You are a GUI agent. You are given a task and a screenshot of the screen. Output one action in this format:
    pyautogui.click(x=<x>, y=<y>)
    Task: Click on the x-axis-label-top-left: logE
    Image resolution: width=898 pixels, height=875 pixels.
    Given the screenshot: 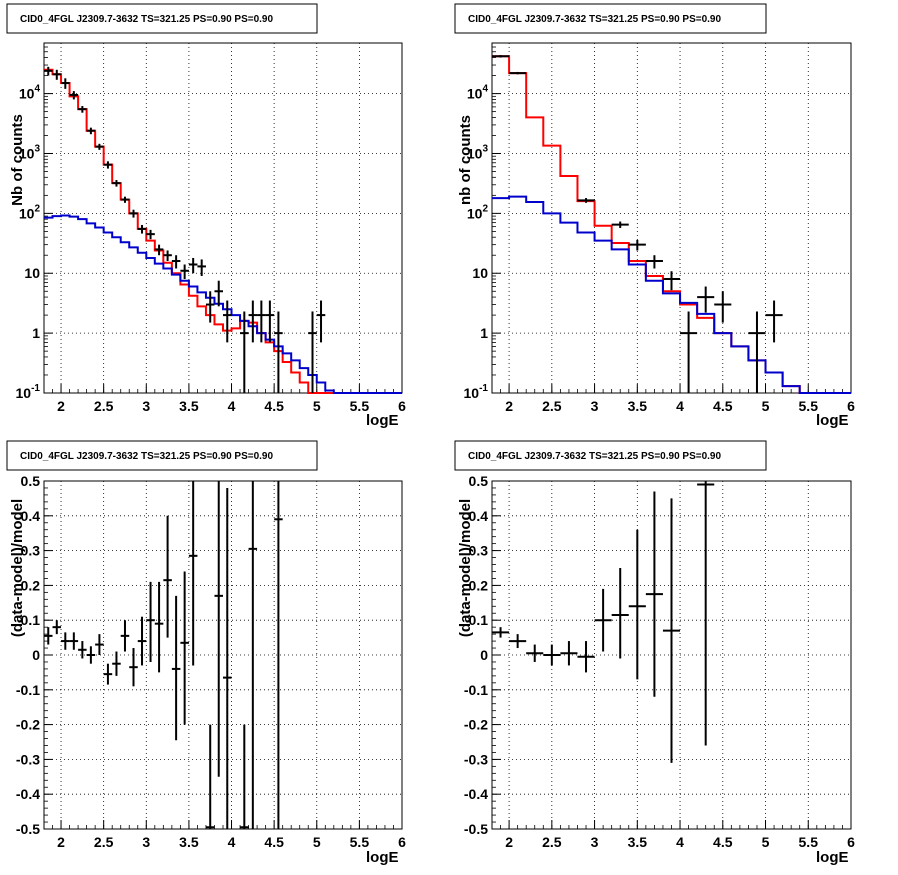 What is the action you would take?
    pyautogui.click(x=382, y=420)
    